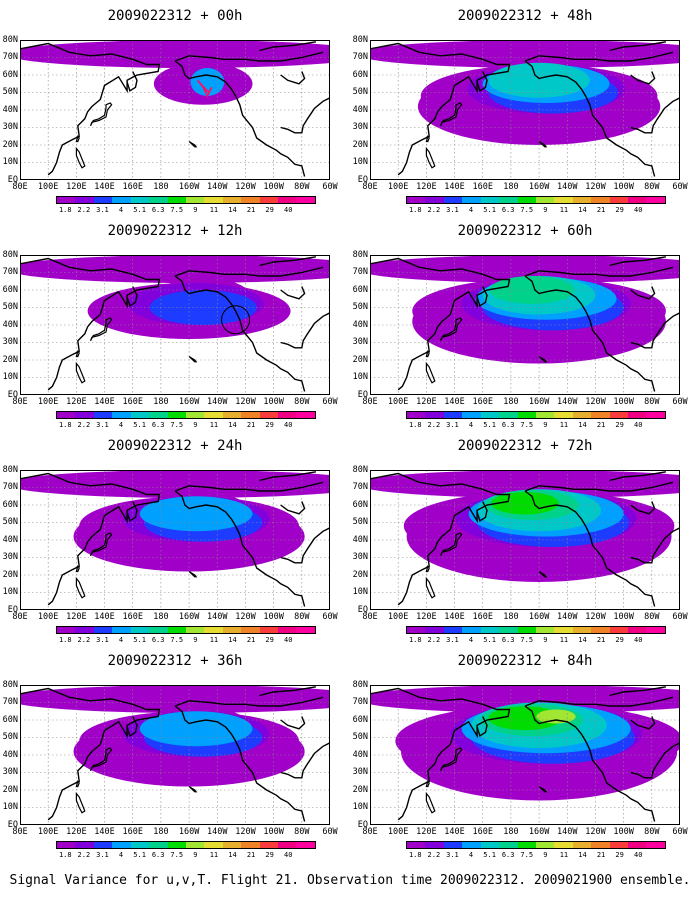 This screenshot has width=700, height=900. What do you see at coordinates (360, 574) in the screenshot?
I see `lat-label: 20N` at bounding box center [360, 574].